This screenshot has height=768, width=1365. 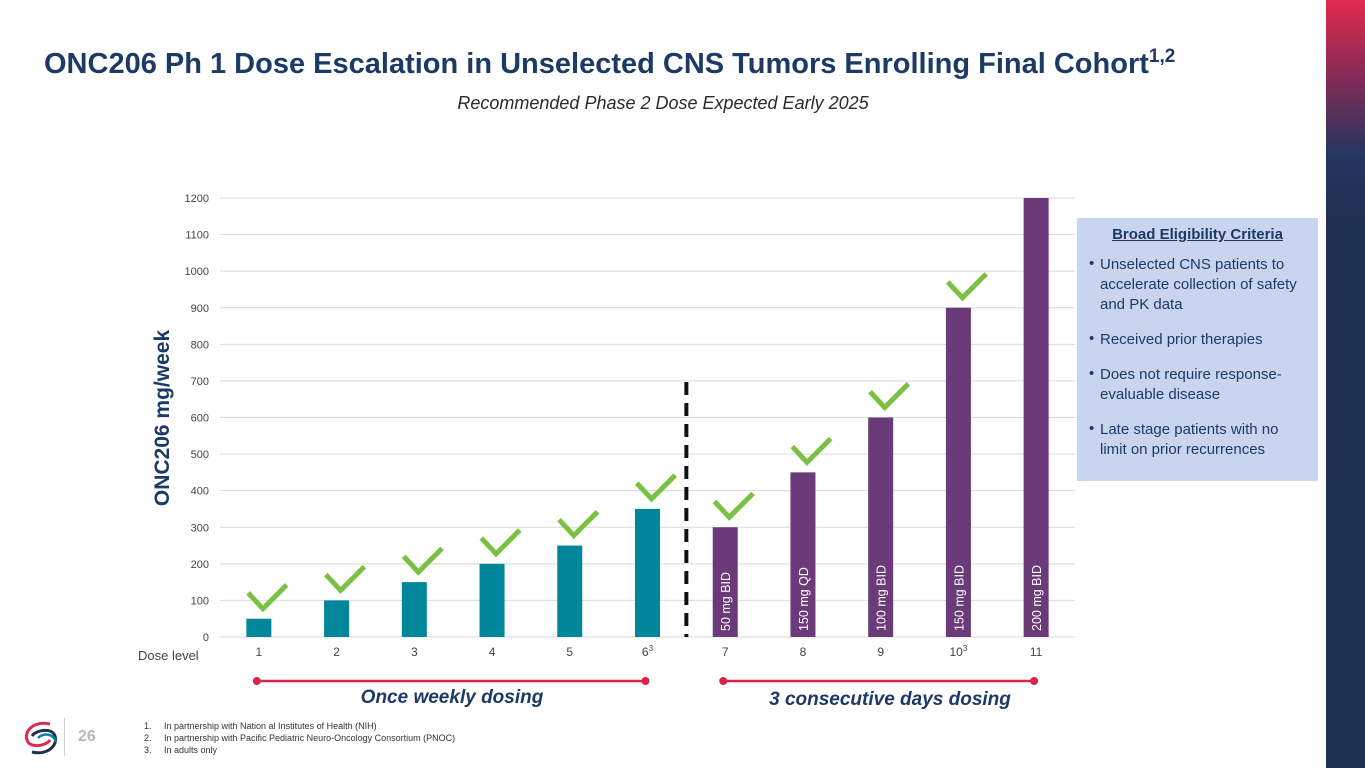 What do you see at coordinates (648, 651) in the screenshot?
I see `x-tick-label: 63` at bounding box center [648, 651].